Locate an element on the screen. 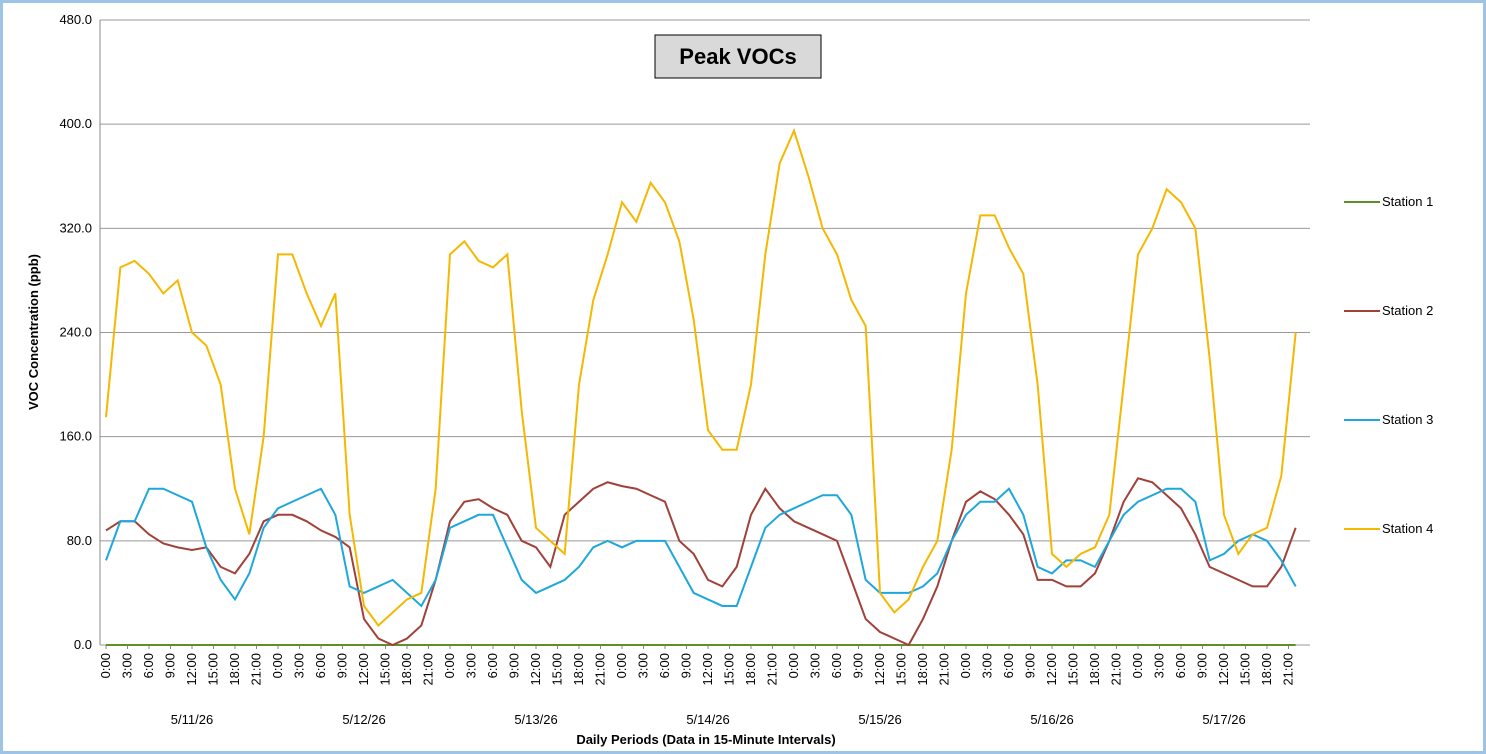 The image size is (1486, 754). date-label: 5/11/26 is located at coordinates (192, 719).